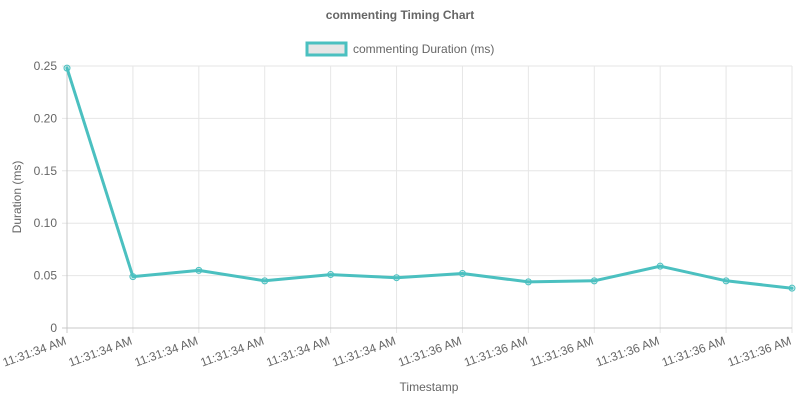 This screenshot has height=405, width=800. Describe the element at coordinates (46, 223) in the screenshot. I see `y-tick-label: 0.10` at that location.